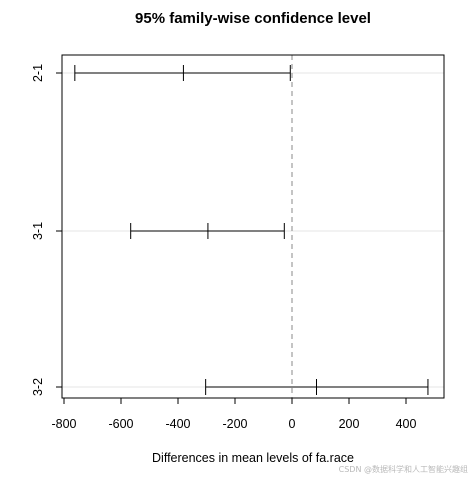 The width and height of the screenshot is (474, 479). Describe the element at coordinates (406, 424) in the screenshot. I see `x-tick-label: 400` at that location.